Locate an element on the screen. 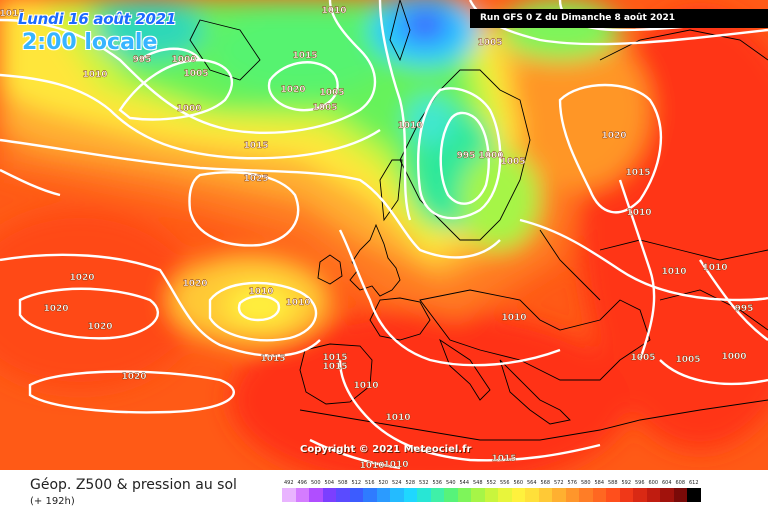 The height and width of the screenshot is (512, 768). scale-step: 524 is located at coordinates (397, 492).